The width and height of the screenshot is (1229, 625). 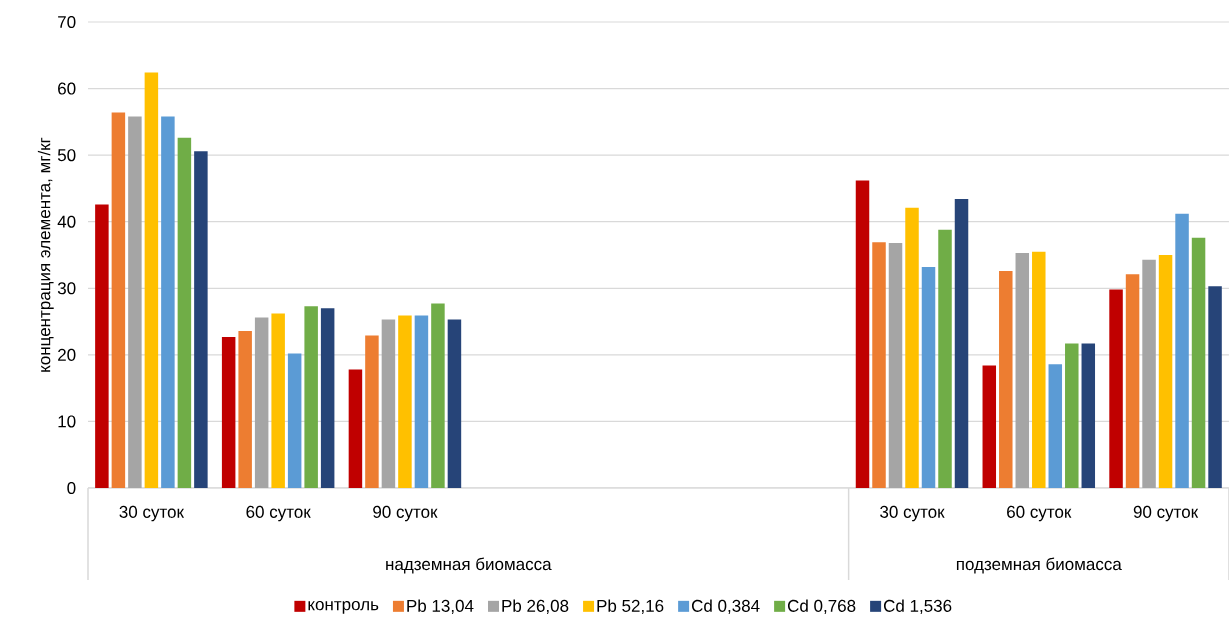 What do you see at coordinates (67, 88) in the screenshot?
I see `y-tick-label: 60` at bounding box center [67, 88].